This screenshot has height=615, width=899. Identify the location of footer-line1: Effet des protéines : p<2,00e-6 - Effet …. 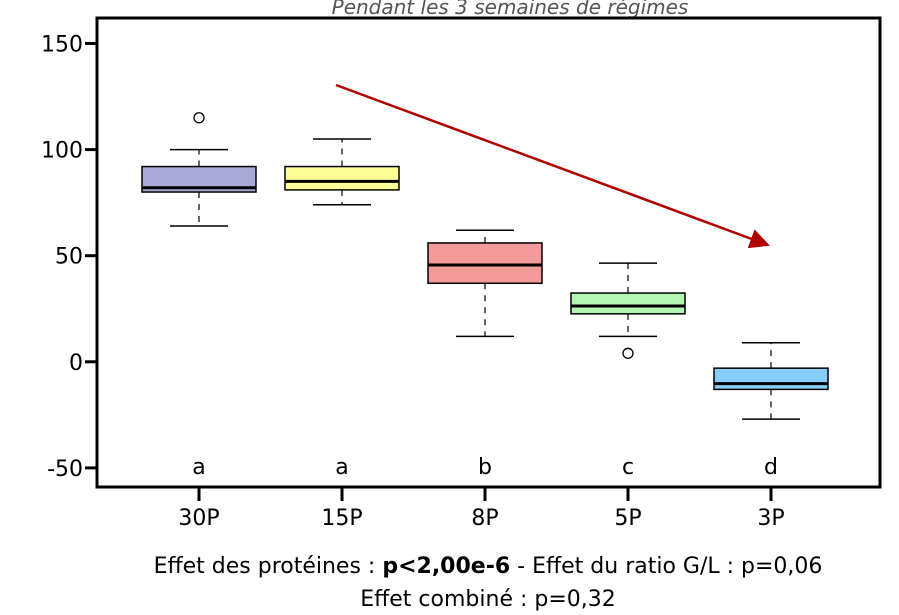
(488, 566).